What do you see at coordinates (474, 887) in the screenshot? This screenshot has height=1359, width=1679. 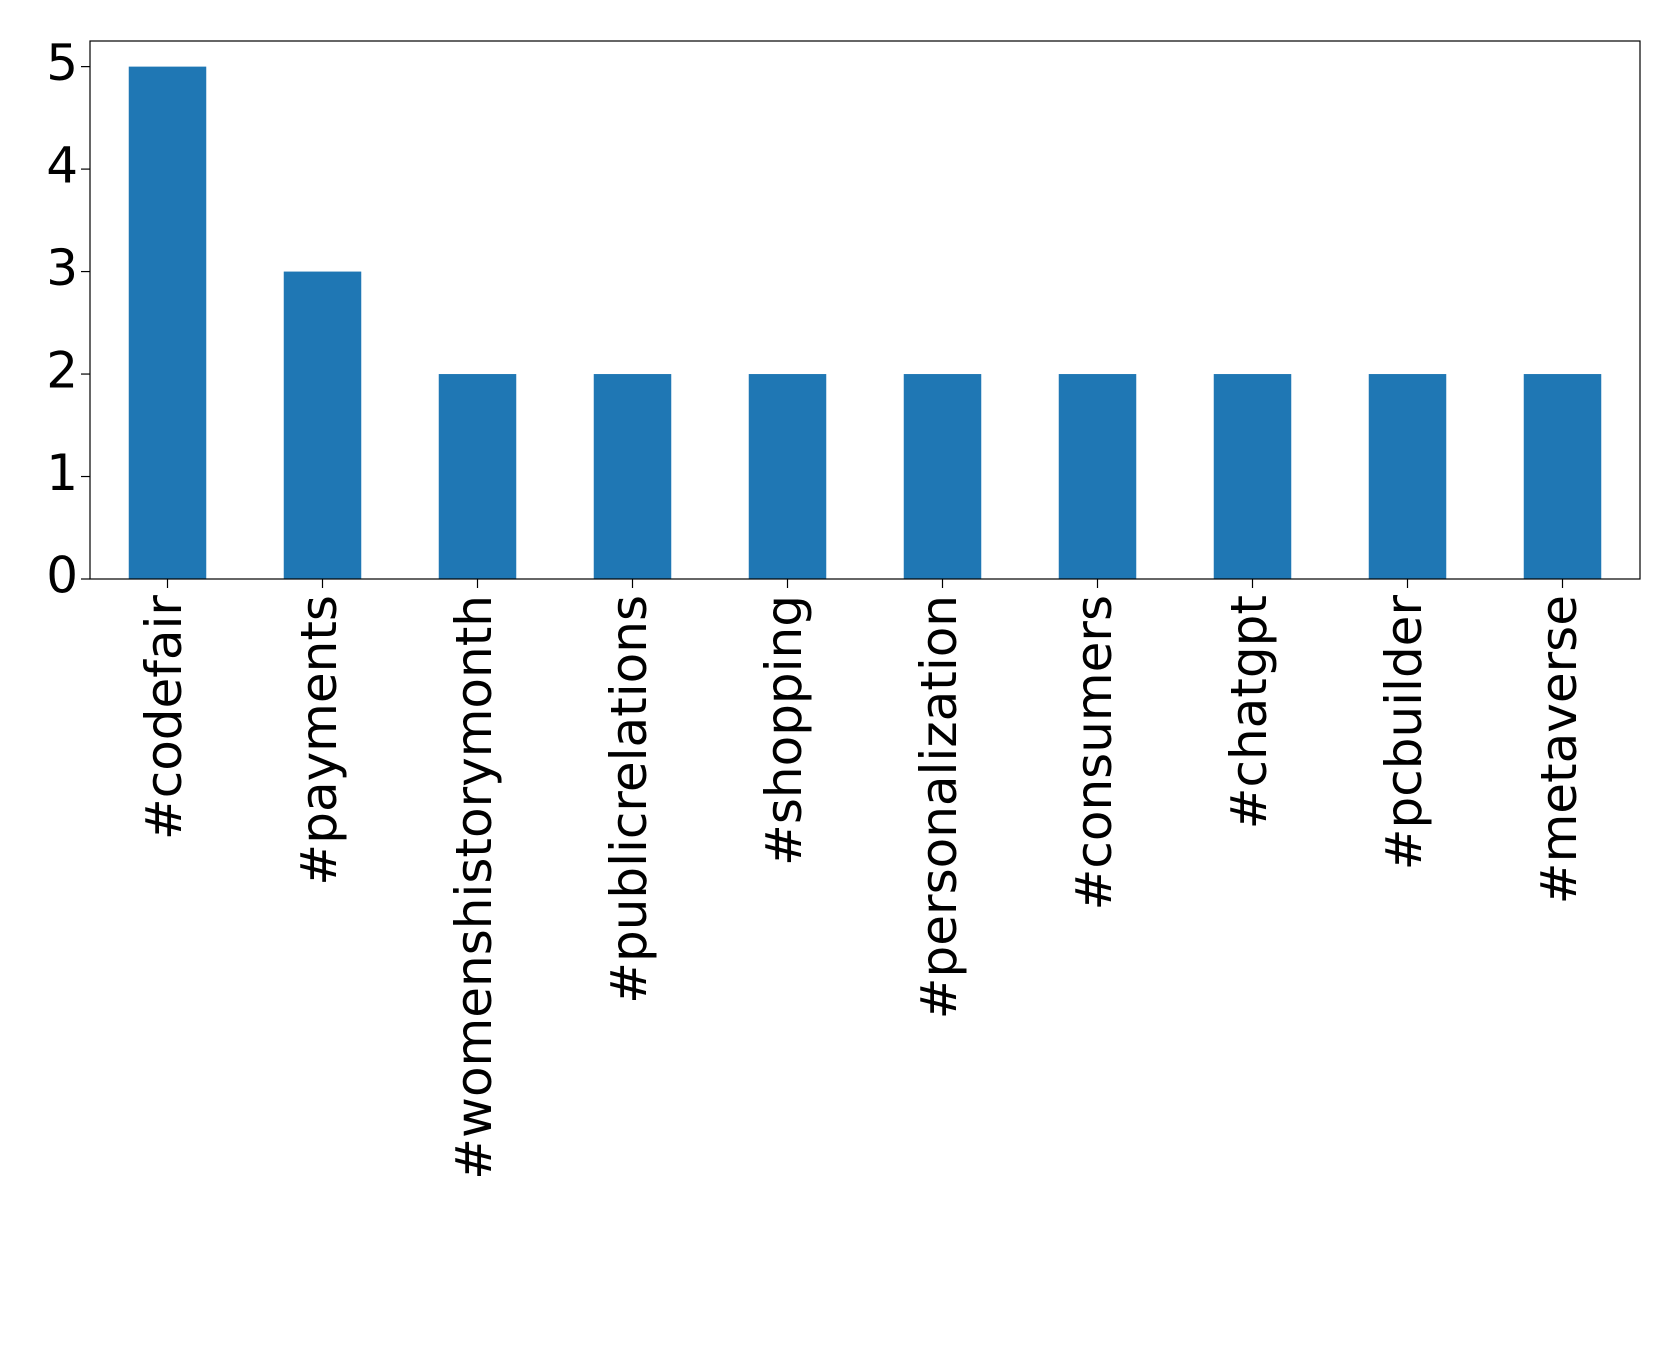 I see `x-tick-label: #womenshistorymonth` at bounding box center [474, 887].